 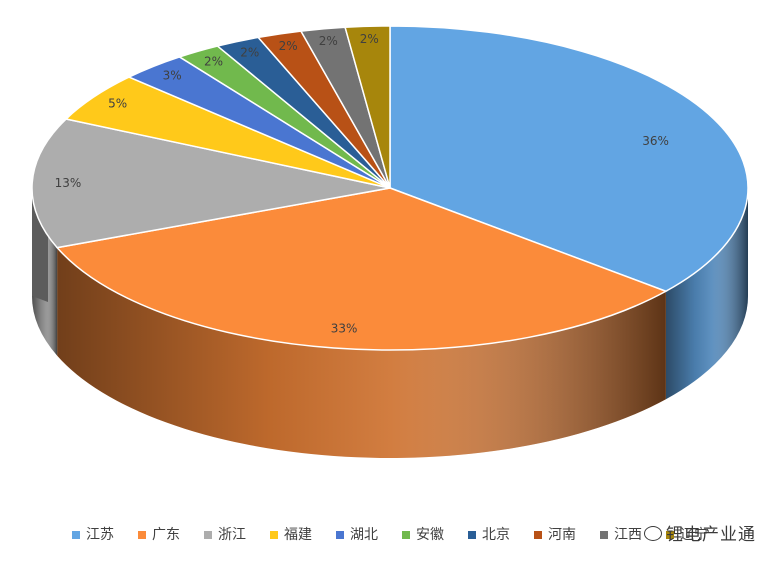 What do you see at coordinates (166, 535) in the screenshot?
I see `legend-label-1: 广东` at bounding box center [166, 535].